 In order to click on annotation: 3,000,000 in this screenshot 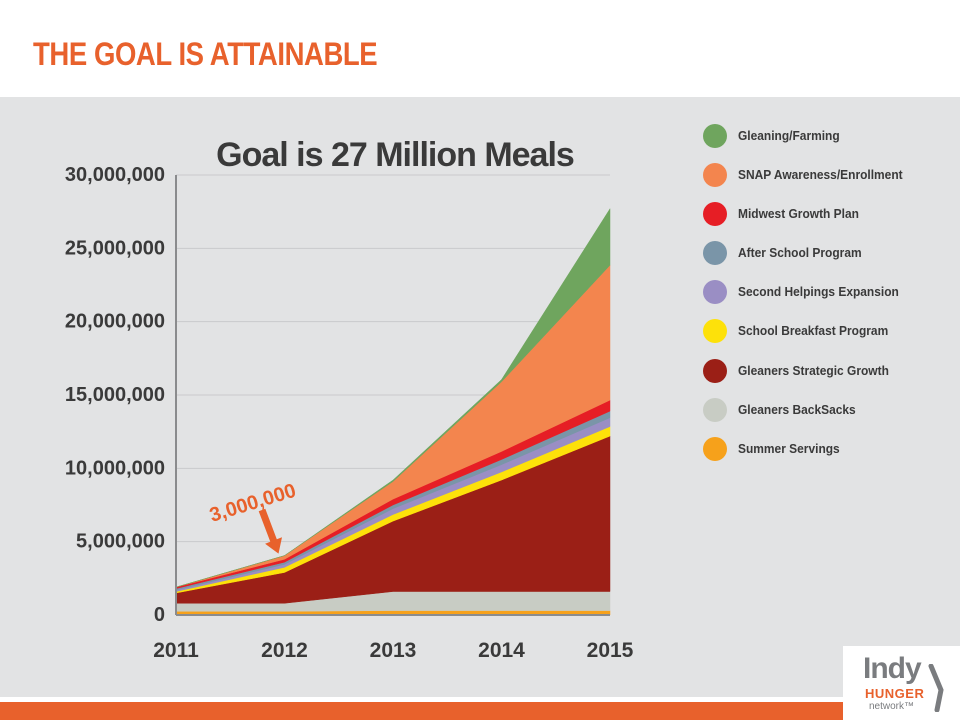, I will do `click(253, 517)`.